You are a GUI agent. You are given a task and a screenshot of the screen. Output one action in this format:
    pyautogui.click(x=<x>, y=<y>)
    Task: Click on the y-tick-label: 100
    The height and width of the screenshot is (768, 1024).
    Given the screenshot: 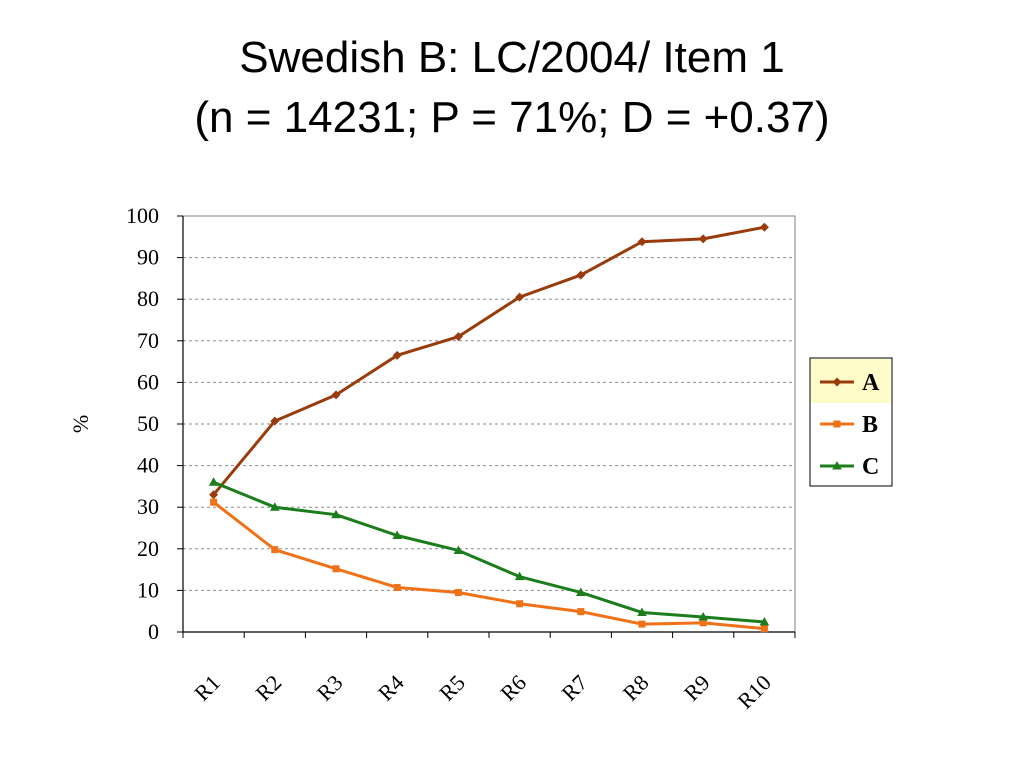 What is the action you would take?
    pyautogui.click(x=142, y=215)
    